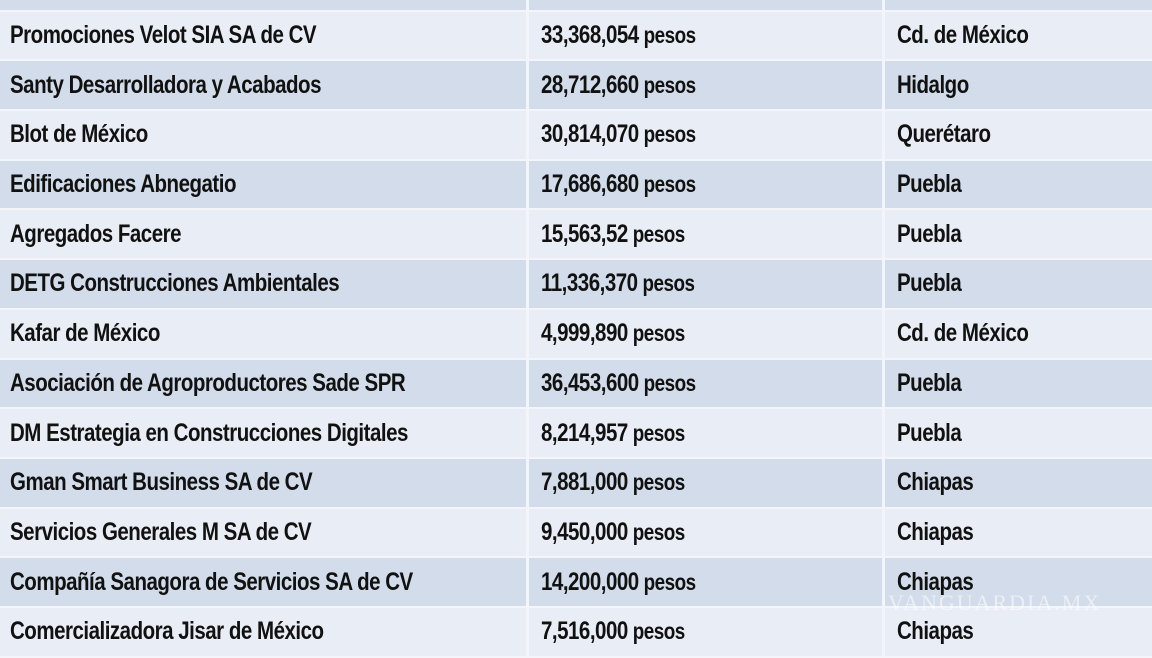 This screenshot has height=658, width=1152. I want to click on amount-value: 7,881,000, so click(584, 482).